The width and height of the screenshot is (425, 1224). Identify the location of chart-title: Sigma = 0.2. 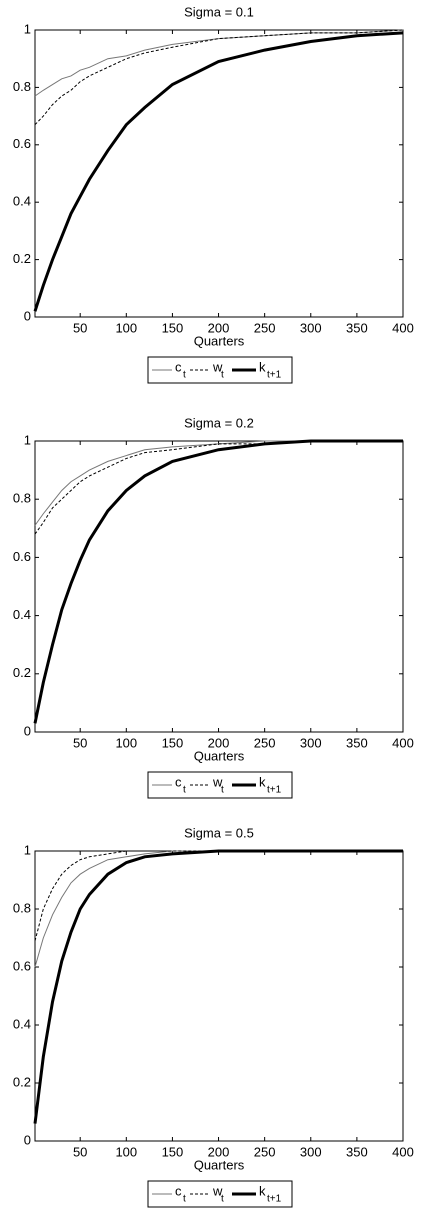
(219, 422).